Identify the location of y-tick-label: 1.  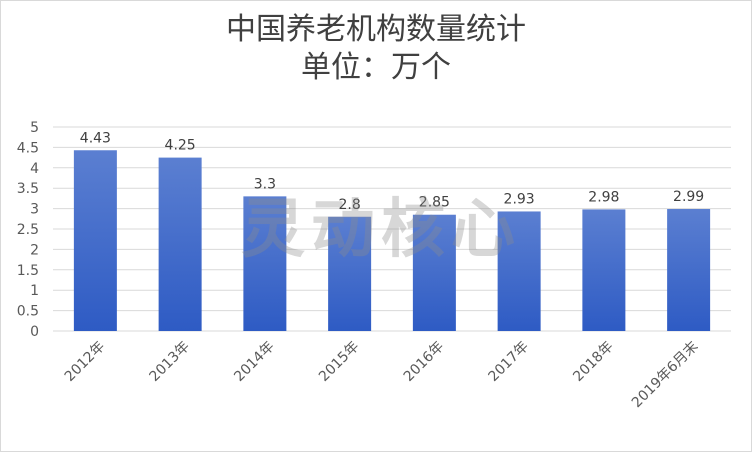
(34, 291).